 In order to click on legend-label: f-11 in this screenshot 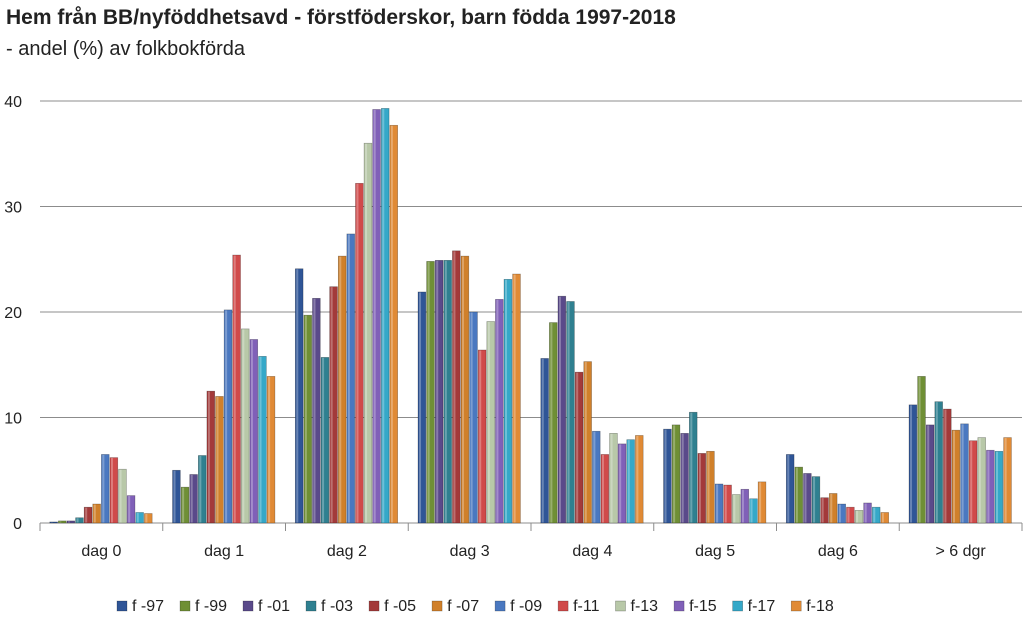, I will do `click(586, 606)`.